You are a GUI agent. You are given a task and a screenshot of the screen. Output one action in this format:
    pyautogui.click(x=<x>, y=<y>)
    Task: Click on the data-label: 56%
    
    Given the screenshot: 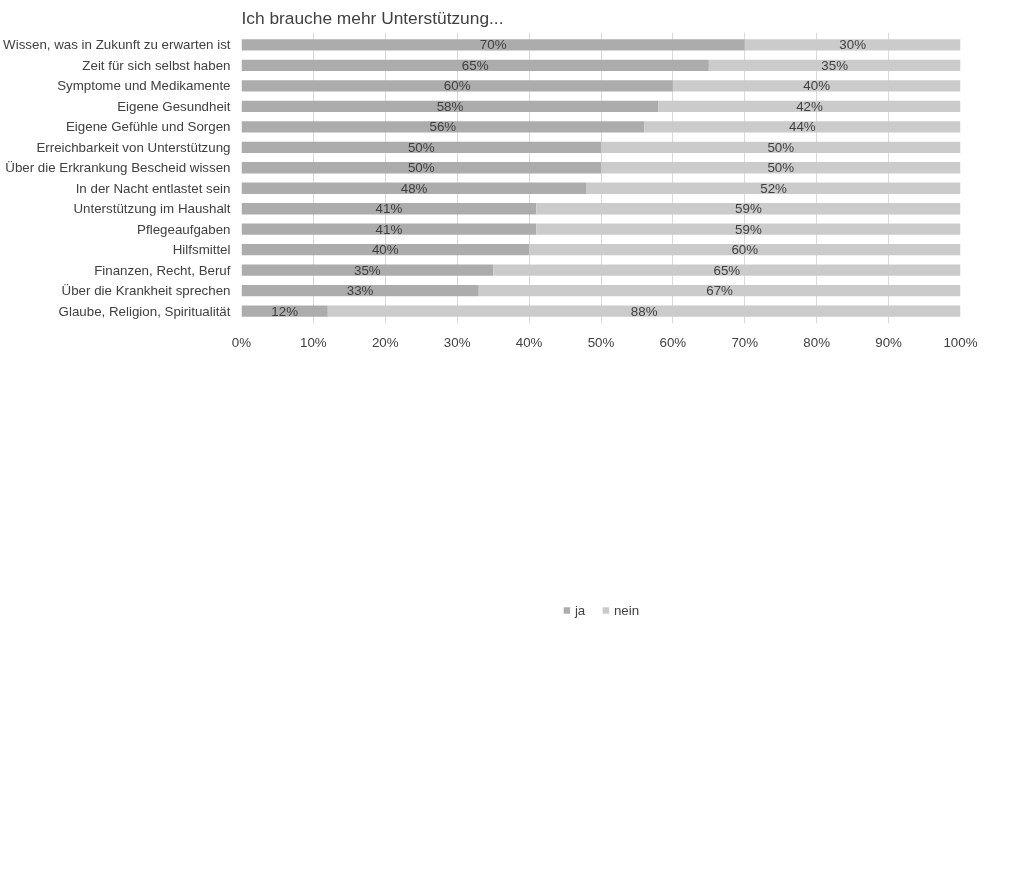 What is the action you would take?
    pyautogui.click(x=443, y=127)
    